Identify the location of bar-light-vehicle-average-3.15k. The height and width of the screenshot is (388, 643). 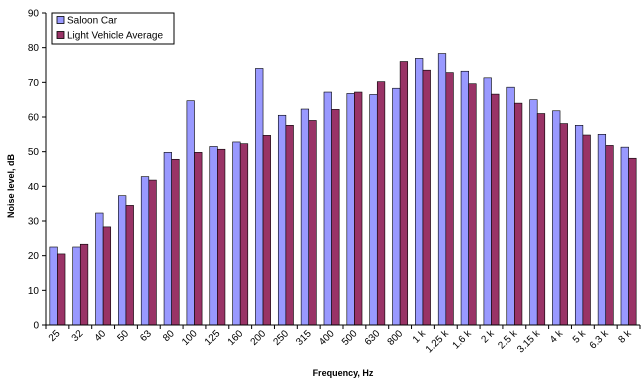
(541, 219).